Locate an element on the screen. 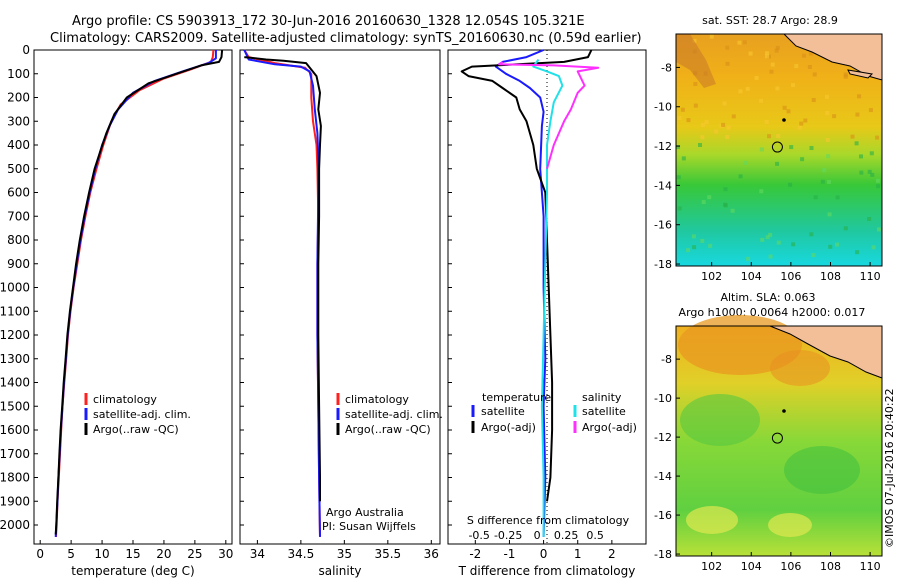  map-x-tick-label: 104 is located at coordinates (751, 276).